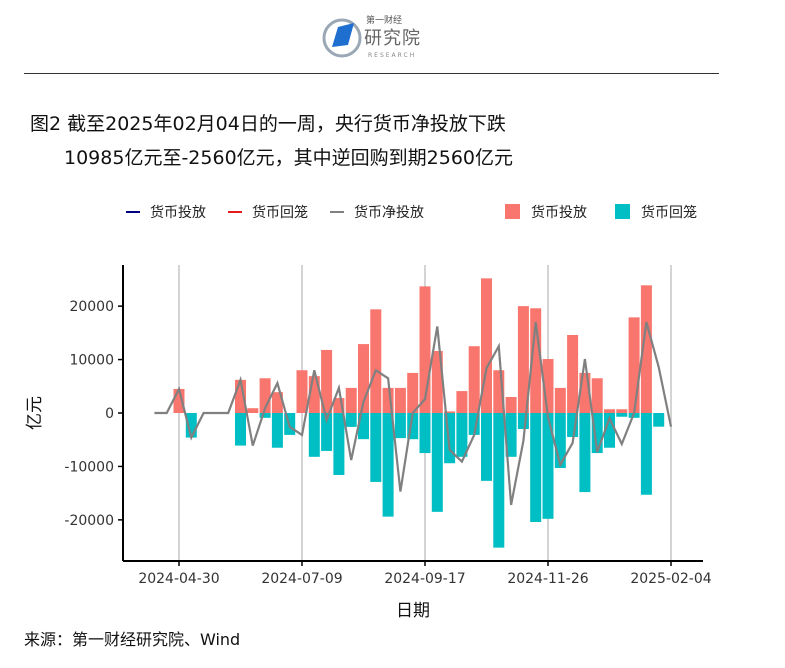  What do you see at coordinates (670, 579) in the screenshot?
I see `x-tick-label: 2025-02-04` at bounding box center [670, 579].